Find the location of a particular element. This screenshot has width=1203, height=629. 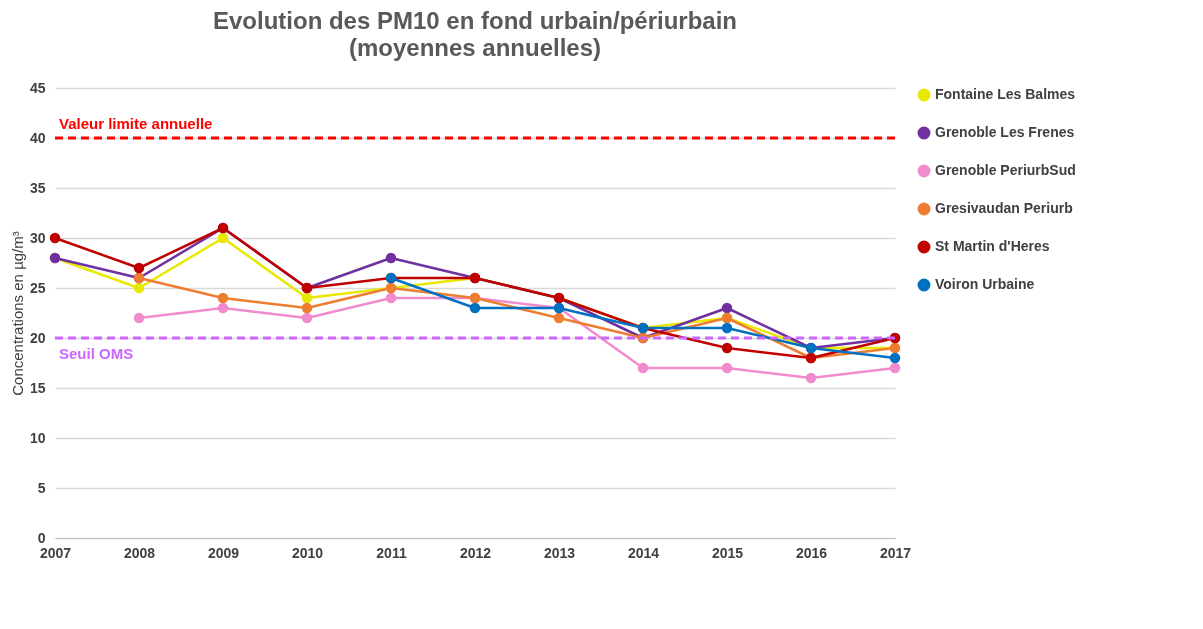

y-tick-label: 20 is located at coordinates (37, 337).